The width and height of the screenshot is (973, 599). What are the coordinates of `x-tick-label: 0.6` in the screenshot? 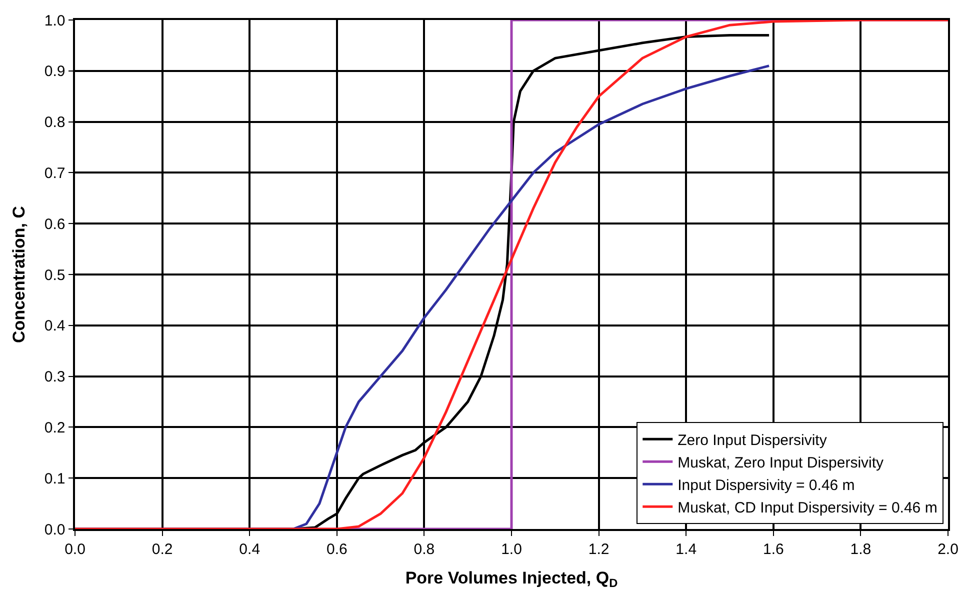 It's located at (337, 549).